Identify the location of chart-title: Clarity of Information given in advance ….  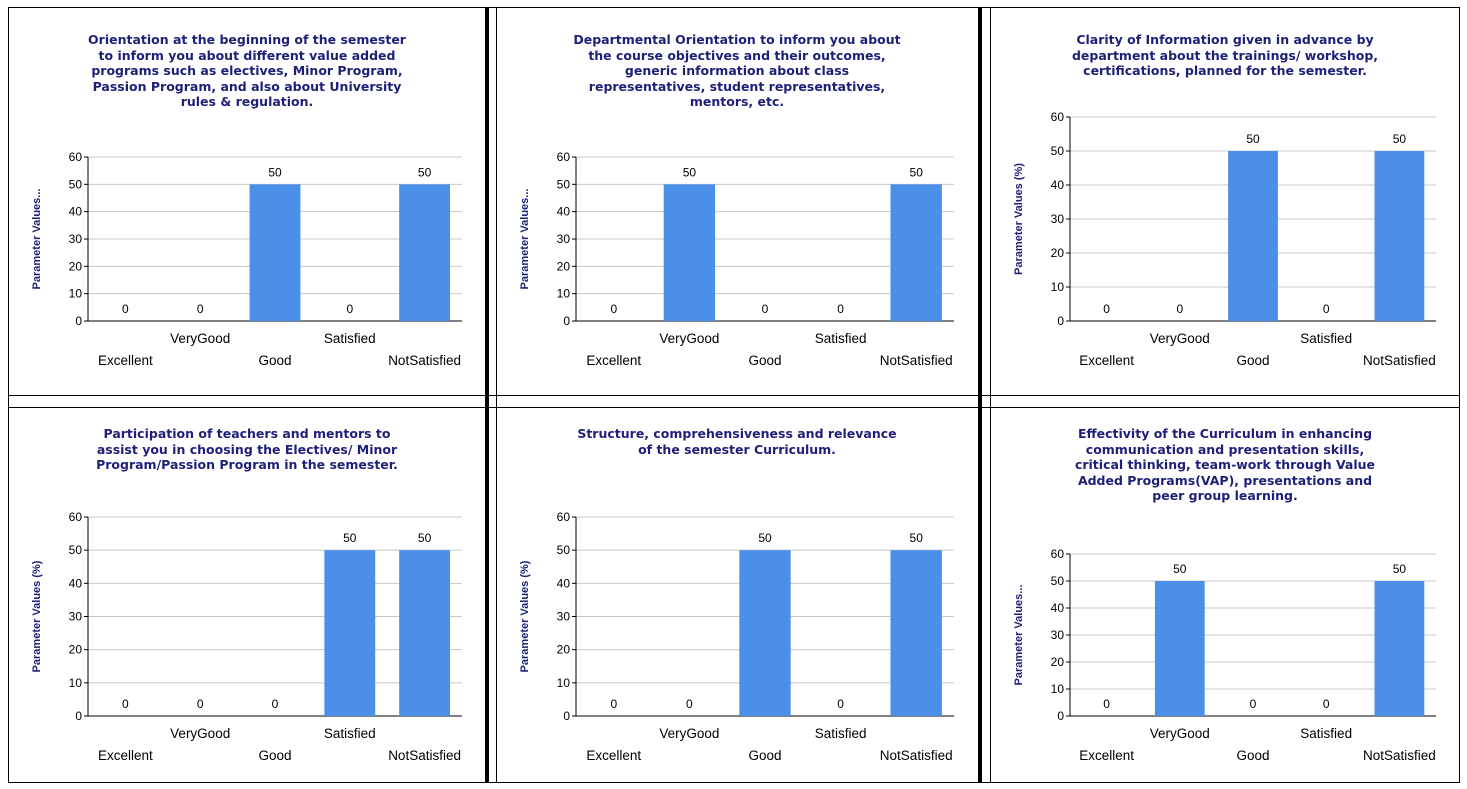
(1225, 55).